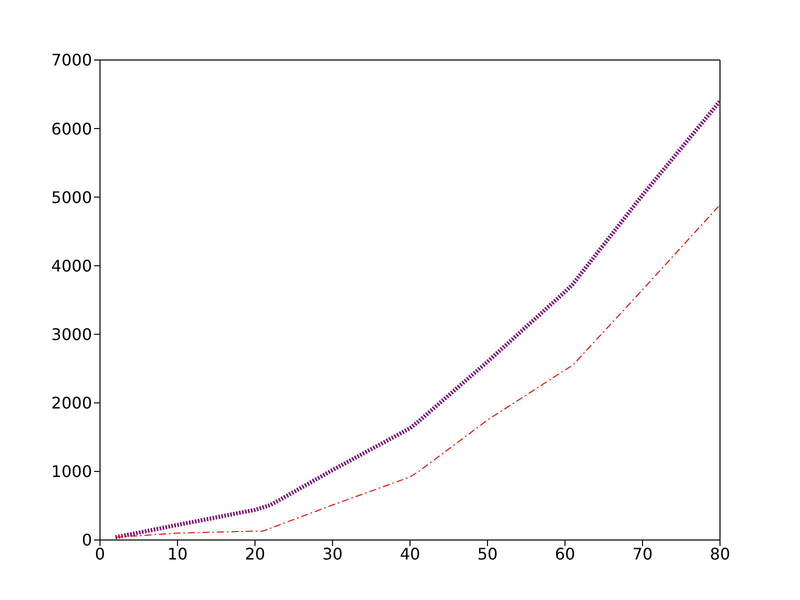  Describe the element at coordinates (71, 60) in the screenshot. I see `y-tick-label: 7000` at that location.